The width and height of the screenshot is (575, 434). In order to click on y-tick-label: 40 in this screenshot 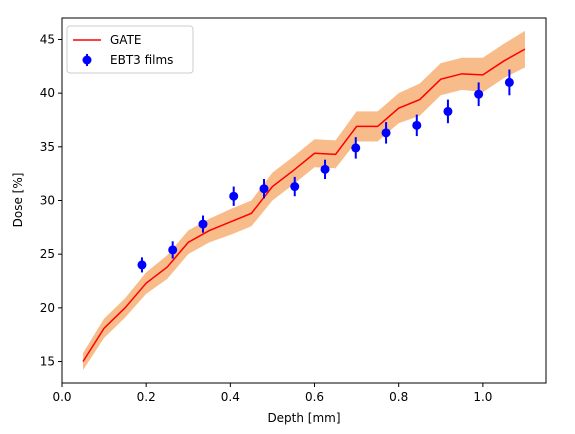, I will do `click(47, 93)`.